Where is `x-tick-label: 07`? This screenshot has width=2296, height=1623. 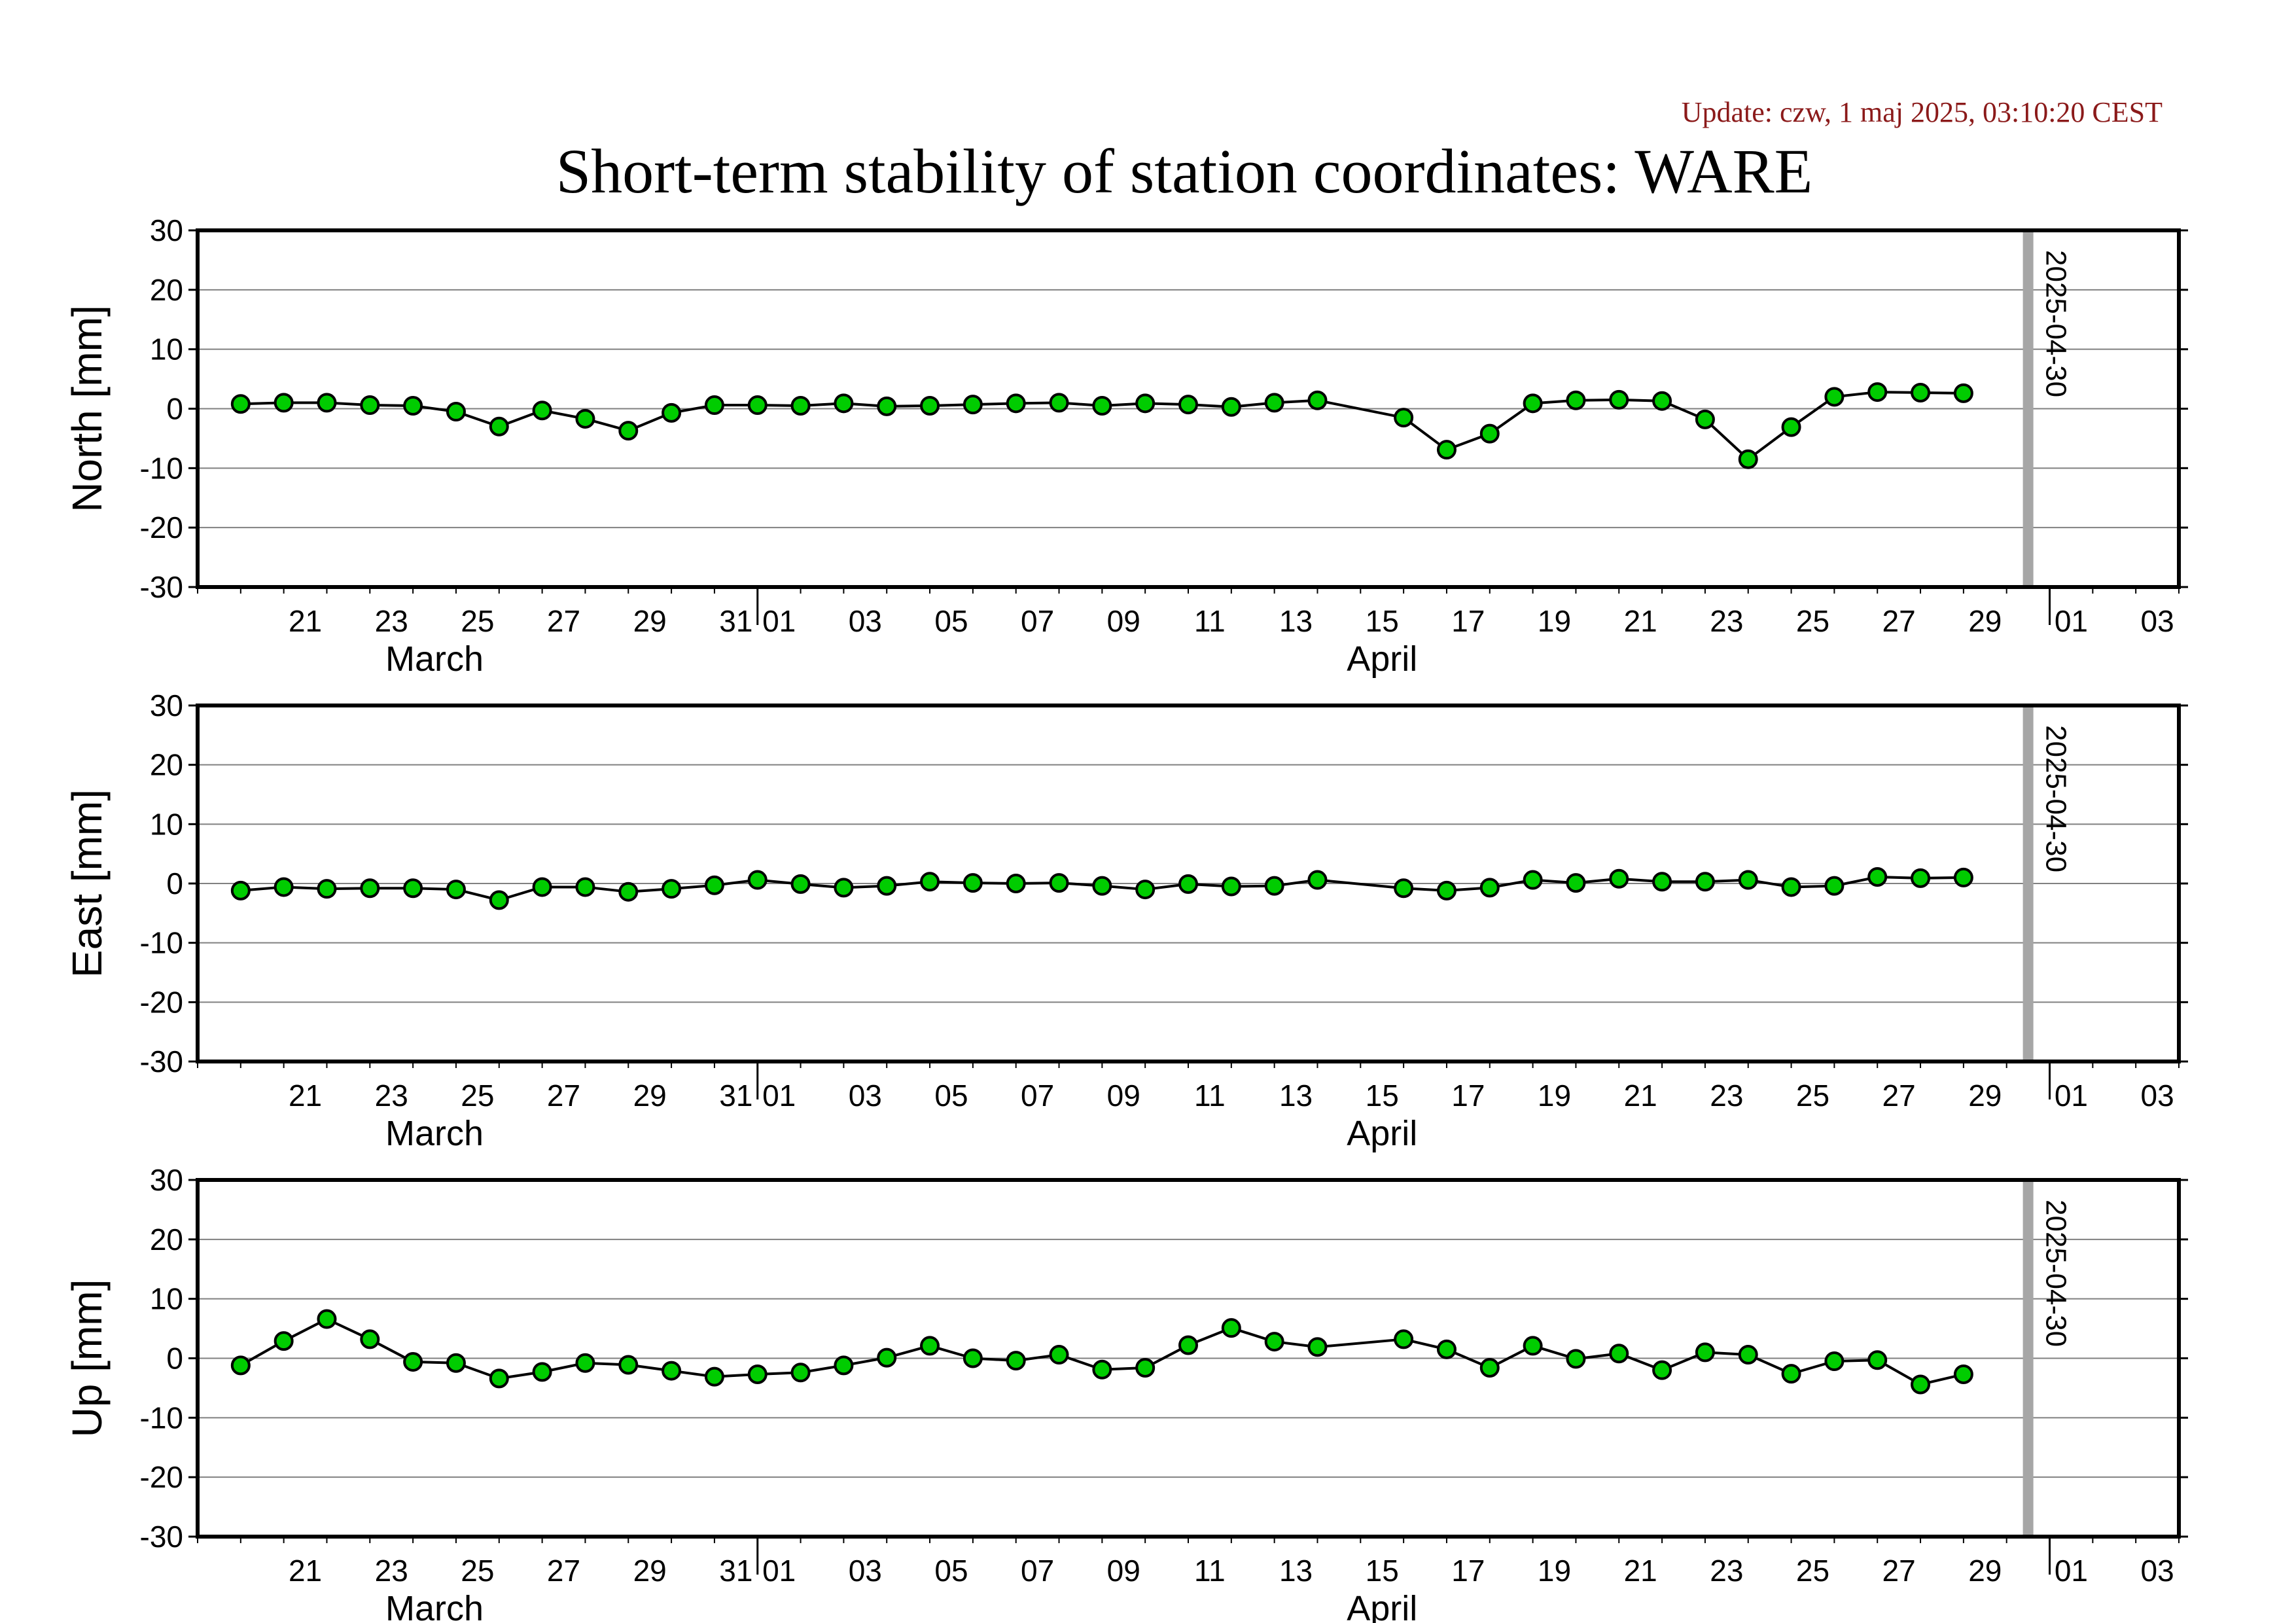 x-tick-label: 07 is located at coordinates (1037, 1096).